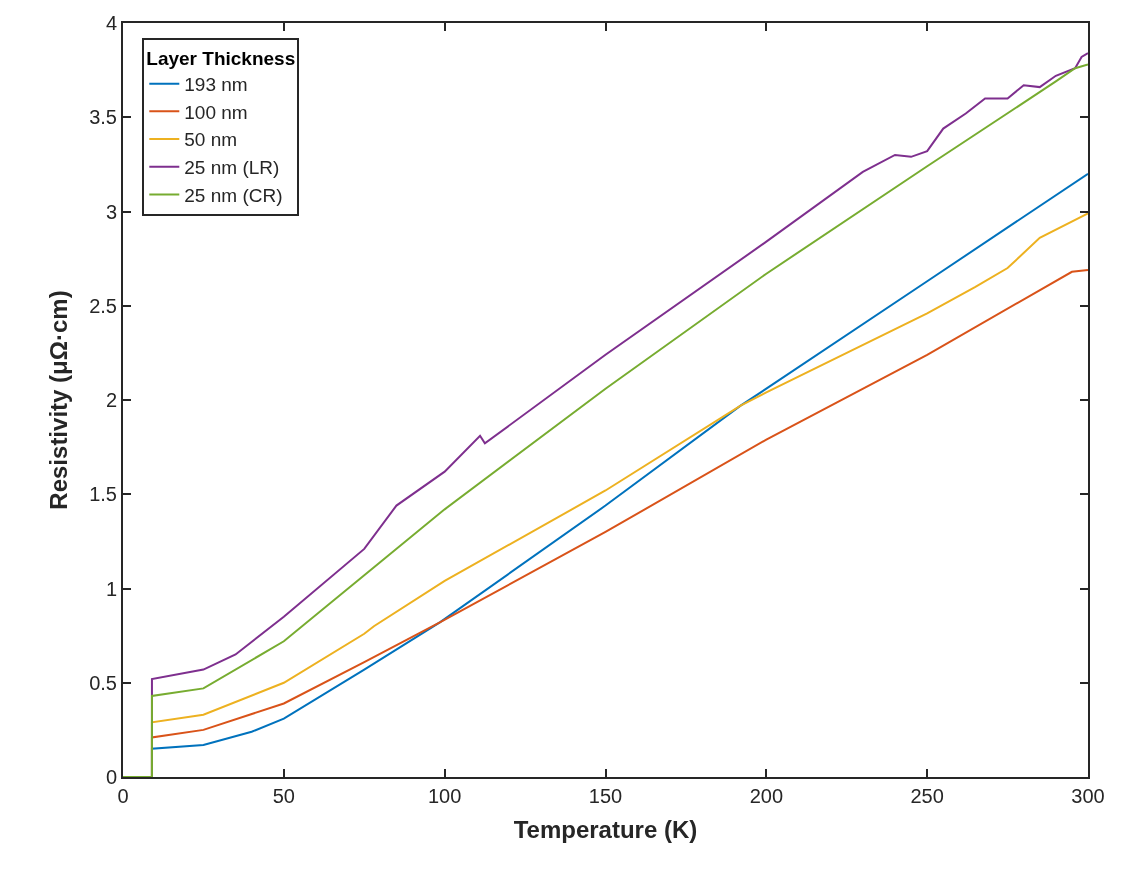 Image resolution: width=1143 pixels, height=873 pixels. What do you see at coordinates (444, 796) in the screenshot?
I see `x-tick-label: 100` at bounding box center [444, 796].